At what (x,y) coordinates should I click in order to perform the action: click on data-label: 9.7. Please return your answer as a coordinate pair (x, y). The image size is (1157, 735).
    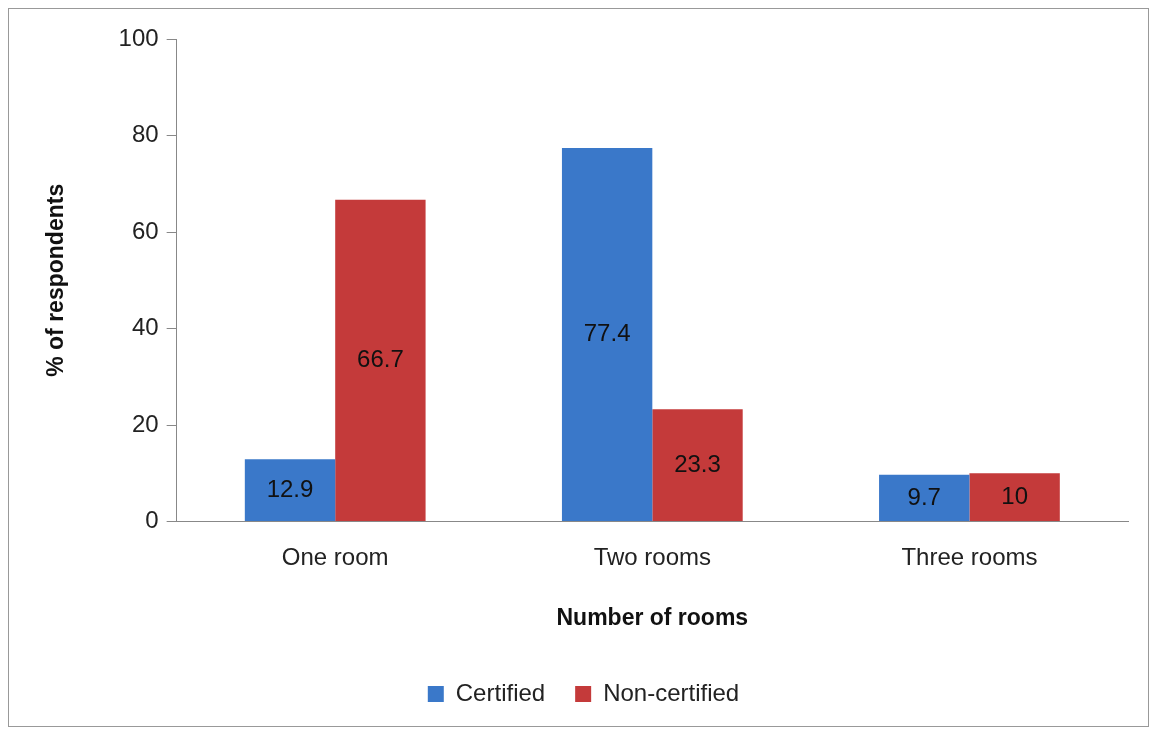
    Looking at the image, I should click on (924, 496).